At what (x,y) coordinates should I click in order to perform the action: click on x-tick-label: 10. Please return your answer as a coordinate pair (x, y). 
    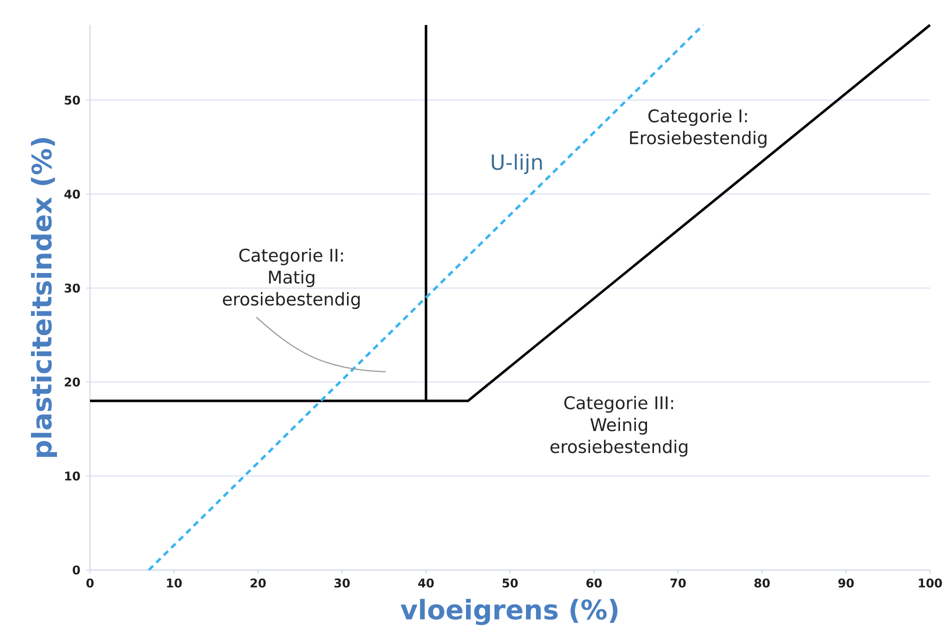
    Looking at the image, I should click on (174, 583).